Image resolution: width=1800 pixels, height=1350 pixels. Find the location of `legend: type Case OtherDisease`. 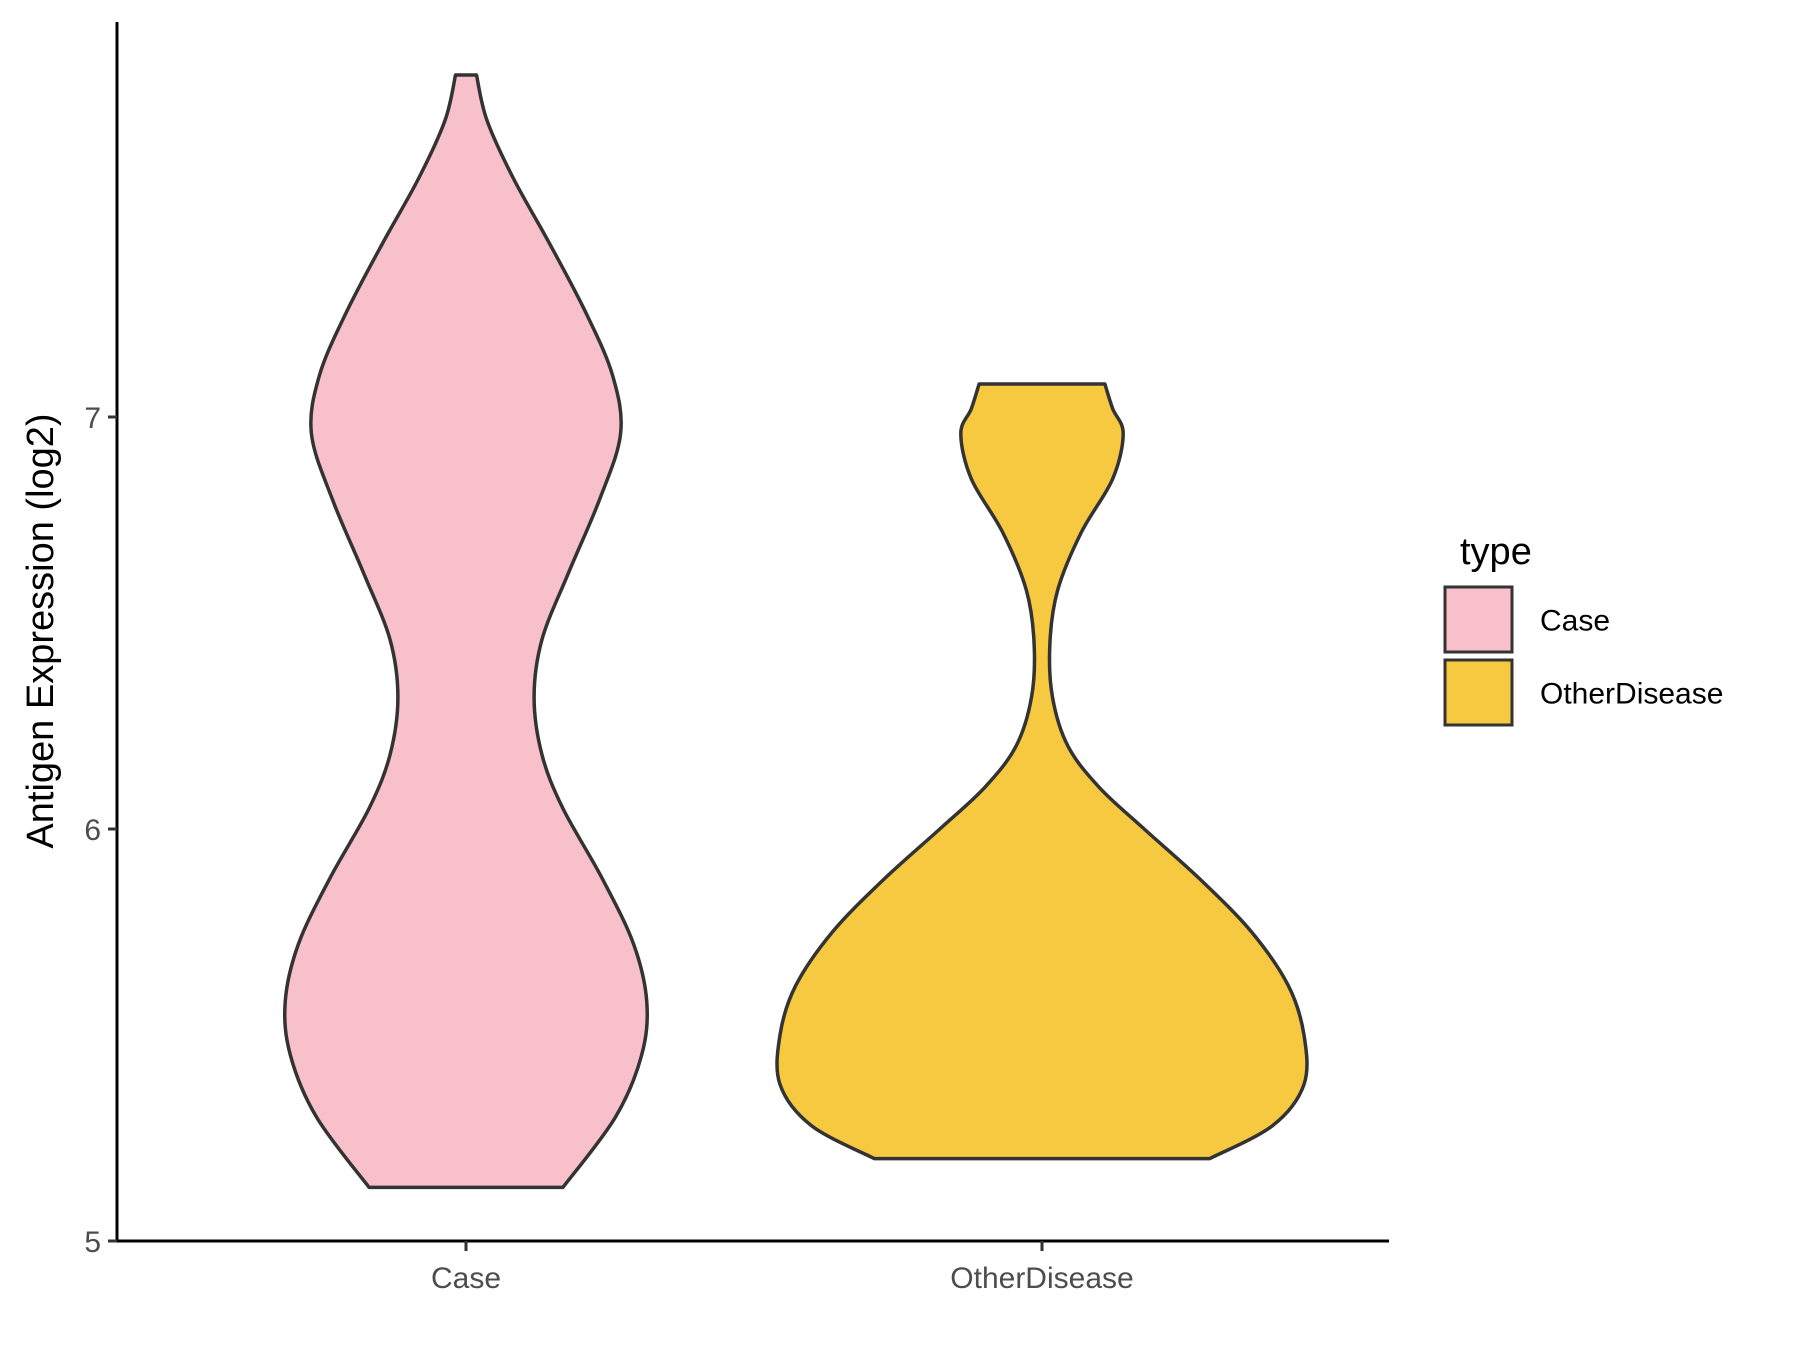

legend: type Case OtherDisease is located at coordinates (1583, 629).